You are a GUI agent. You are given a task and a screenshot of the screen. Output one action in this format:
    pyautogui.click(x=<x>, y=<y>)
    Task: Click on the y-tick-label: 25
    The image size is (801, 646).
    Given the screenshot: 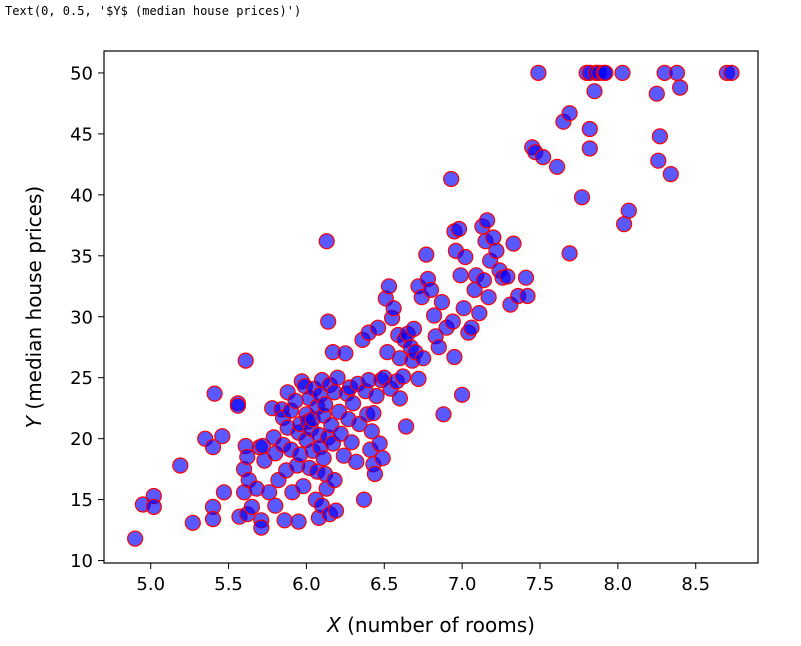 What is the action you would take?
    pyautogui.click(x=81, y=378)
    